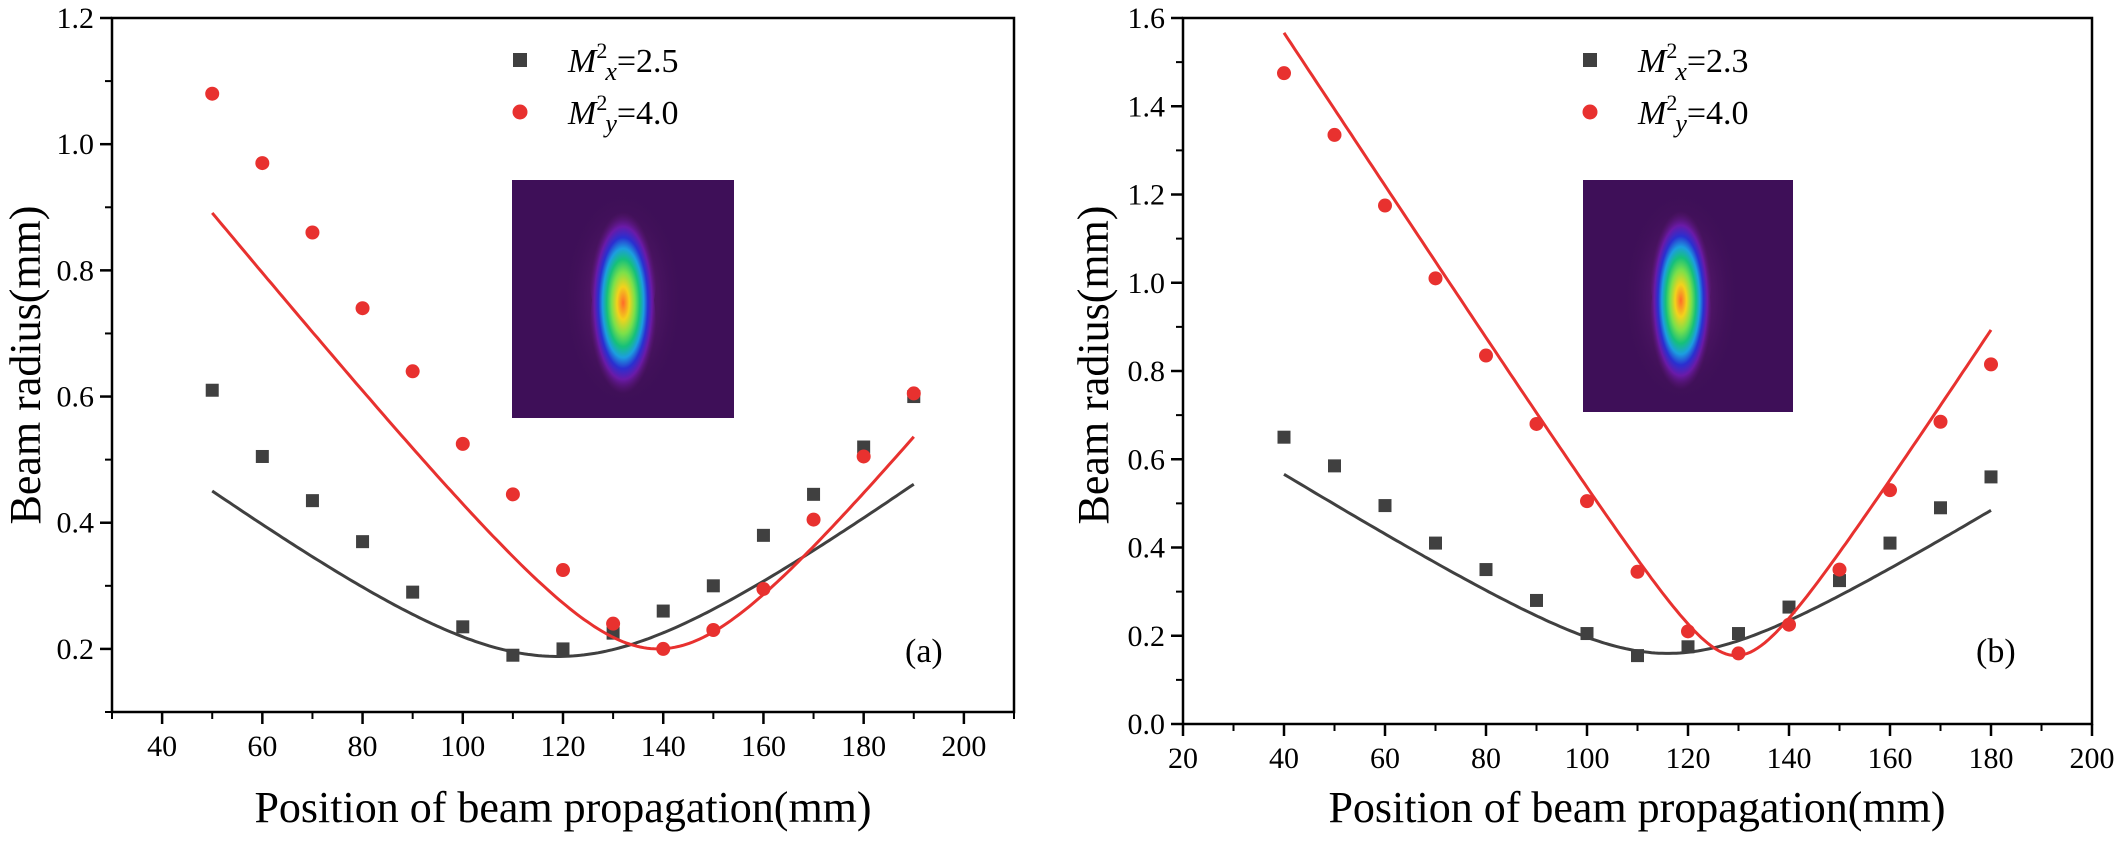  I want to click on panel-label-b: (b), so click(1996, 651).